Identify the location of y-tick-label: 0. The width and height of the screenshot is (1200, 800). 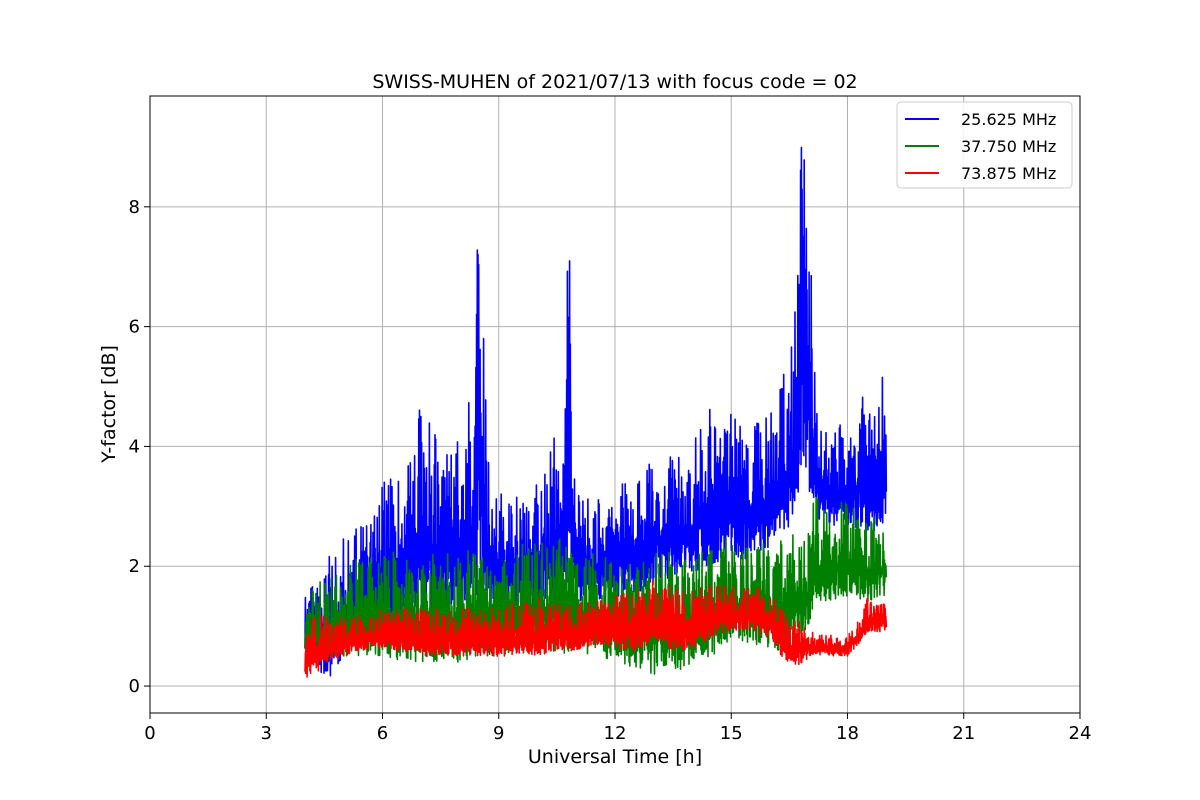
(134, 686).